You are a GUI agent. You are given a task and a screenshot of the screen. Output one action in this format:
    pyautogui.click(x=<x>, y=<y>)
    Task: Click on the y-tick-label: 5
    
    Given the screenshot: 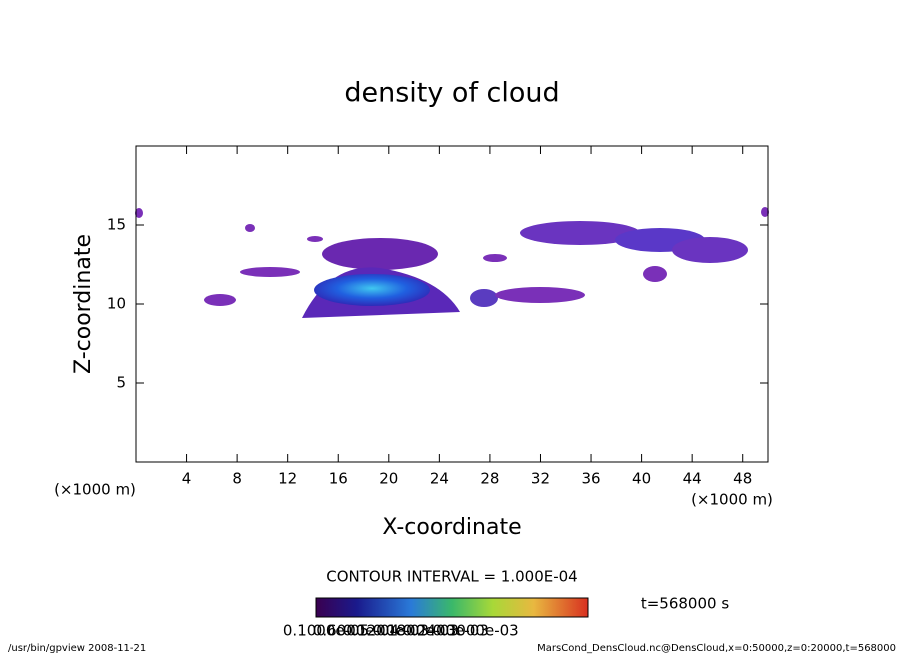 What is the action you would take?
    pyautogui.click(x=121, y=383)
    